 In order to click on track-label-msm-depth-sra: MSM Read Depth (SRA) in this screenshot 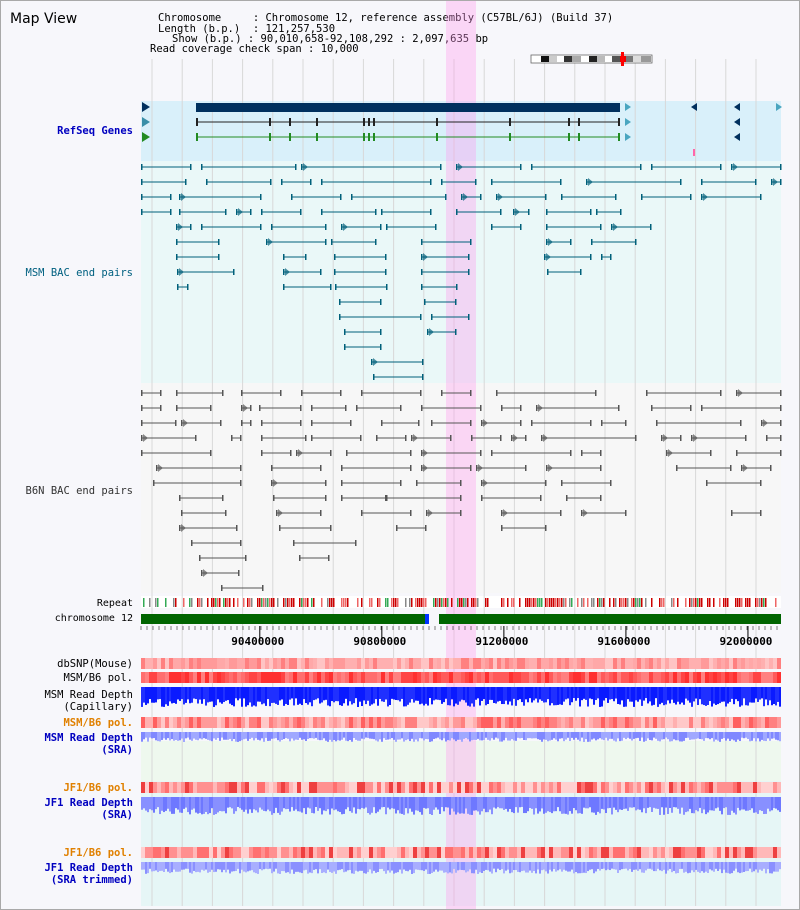, I will do `click(88, 744)`.